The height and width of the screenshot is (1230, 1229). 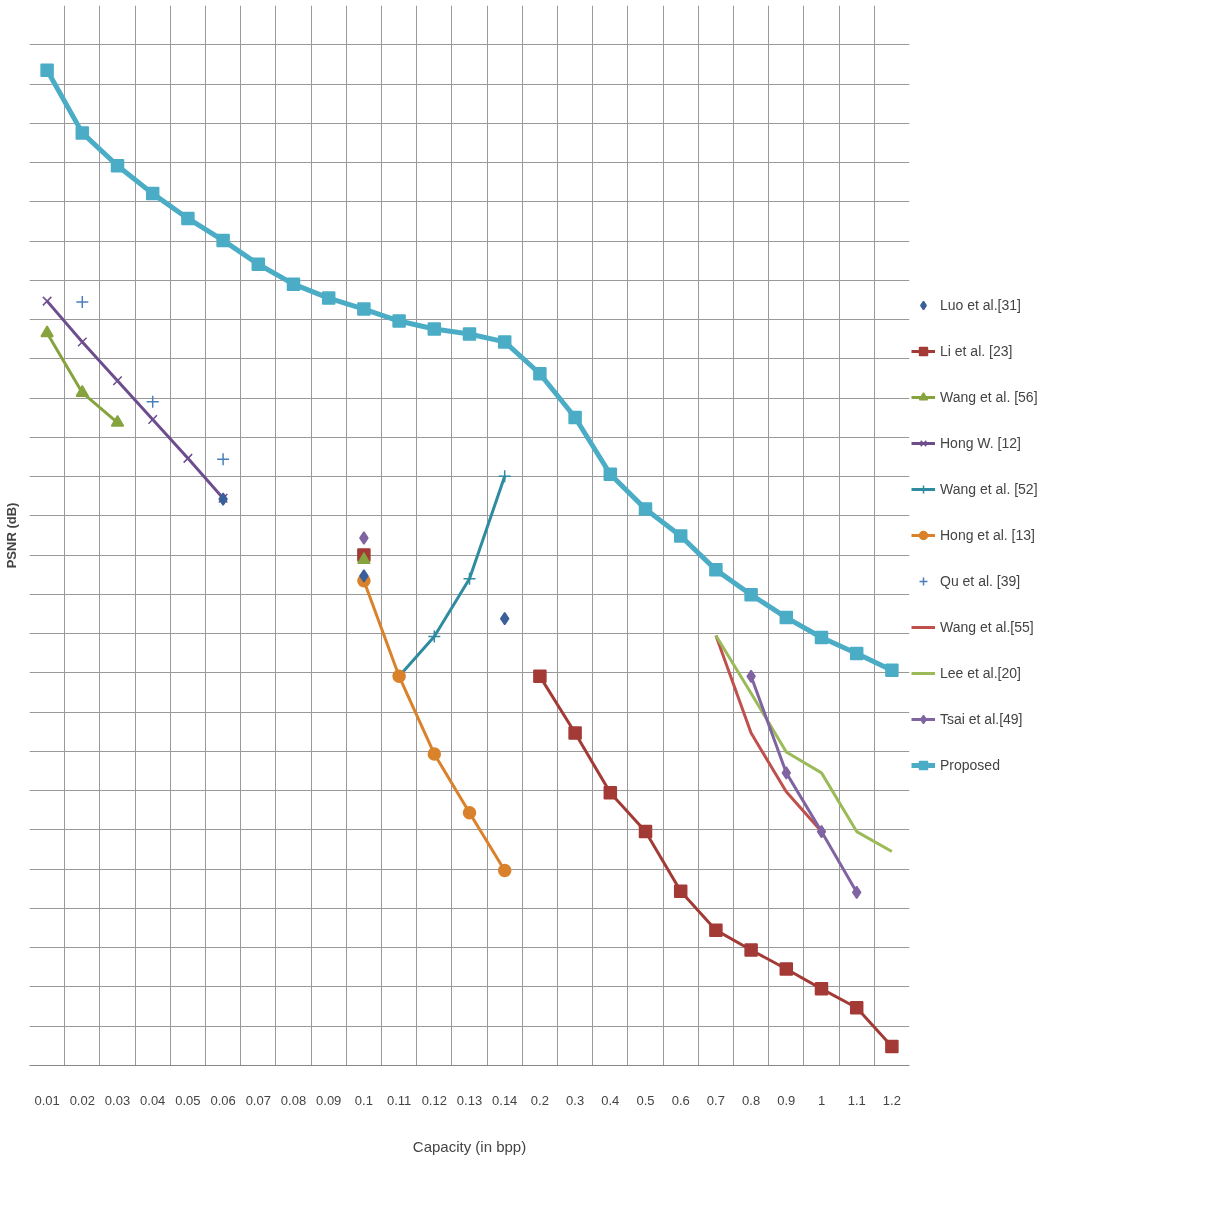 I want to click on legend-label: Tsai et al.[49], so click(x=981, y=719).